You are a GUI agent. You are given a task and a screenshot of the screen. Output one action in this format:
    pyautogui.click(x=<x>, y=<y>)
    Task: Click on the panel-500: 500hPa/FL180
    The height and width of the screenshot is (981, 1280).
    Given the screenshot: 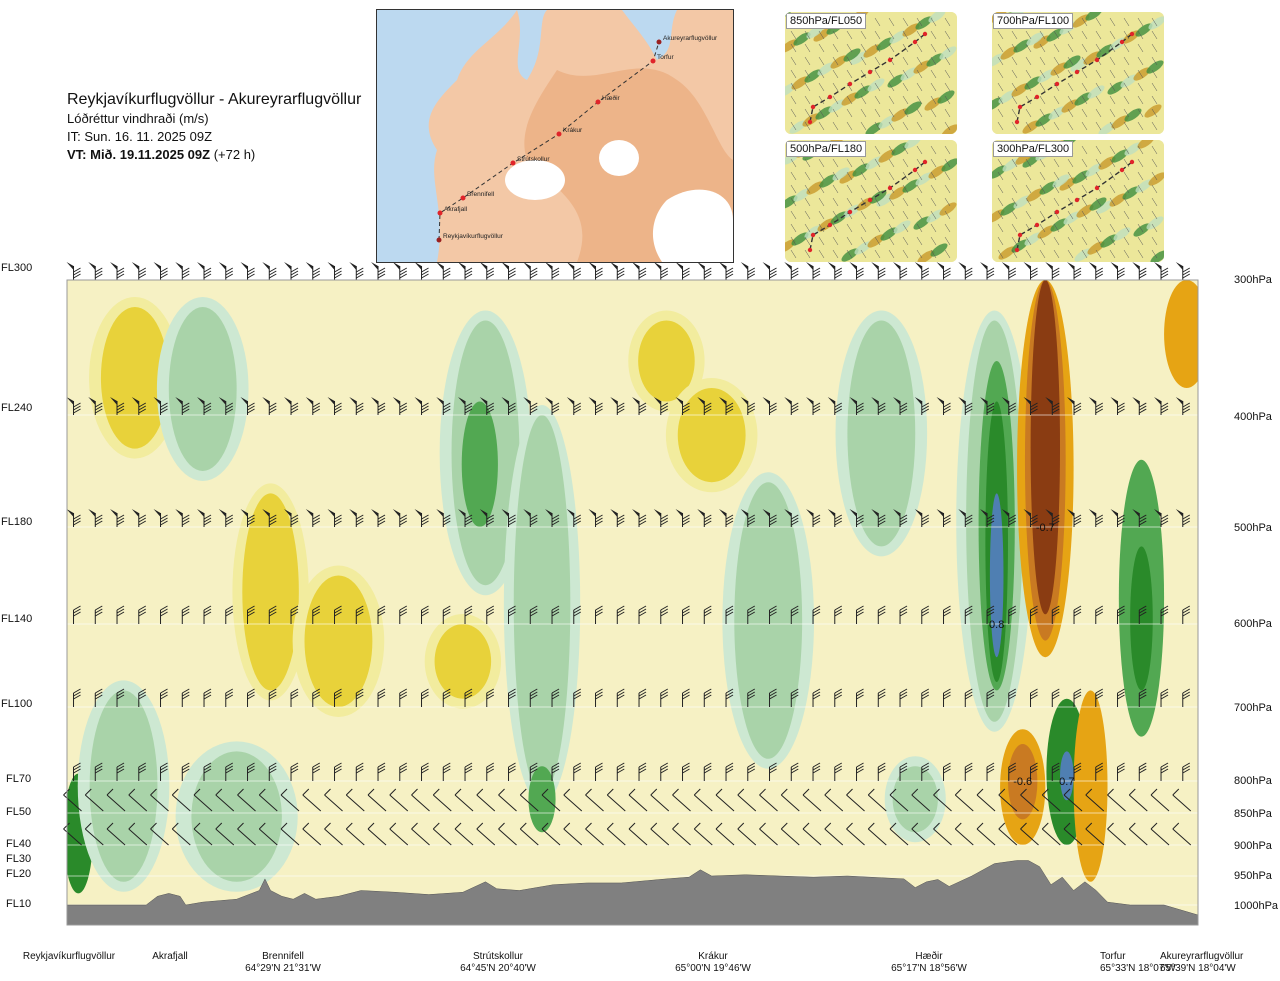 What is the action you would take?
    pyautogui.click(x=871, y=201)
    